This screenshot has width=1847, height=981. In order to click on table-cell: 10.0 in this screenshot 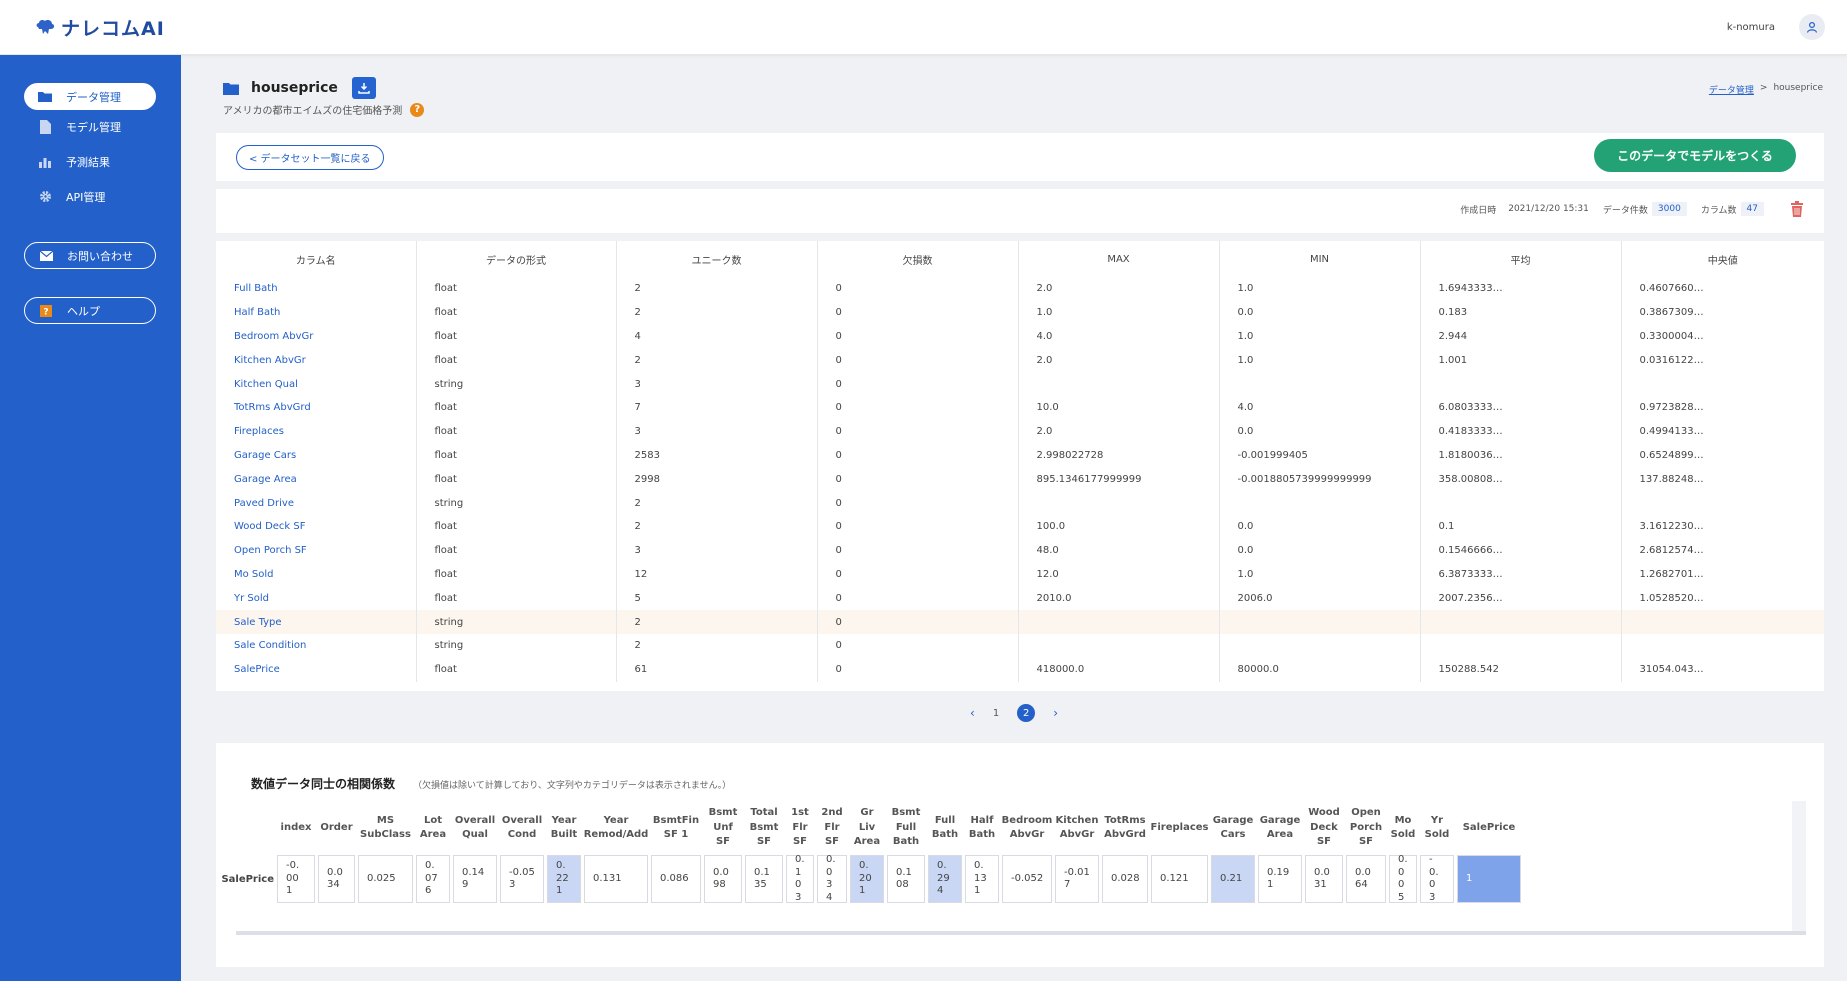, I will do `click(1119, 407)`.